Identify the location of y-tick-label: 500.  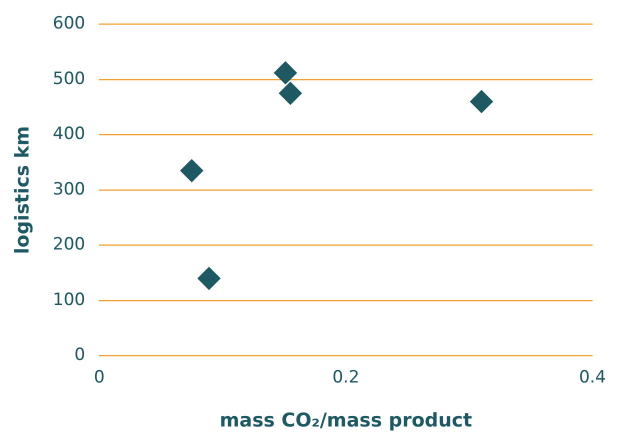
(69, 78).